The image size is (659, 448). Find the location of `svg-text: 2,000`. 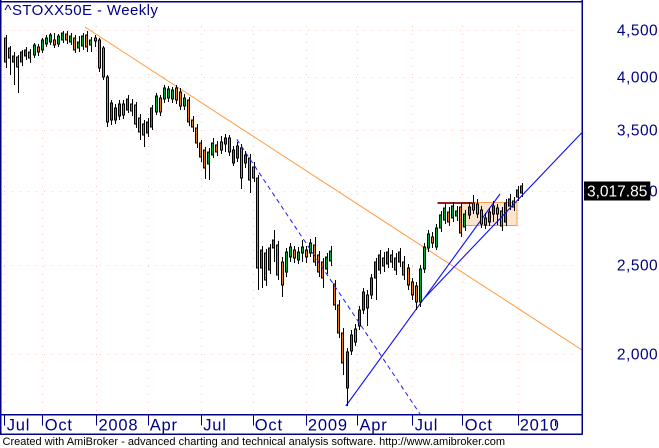

svg-text: 2,000 is located at coordinates (637, 354).